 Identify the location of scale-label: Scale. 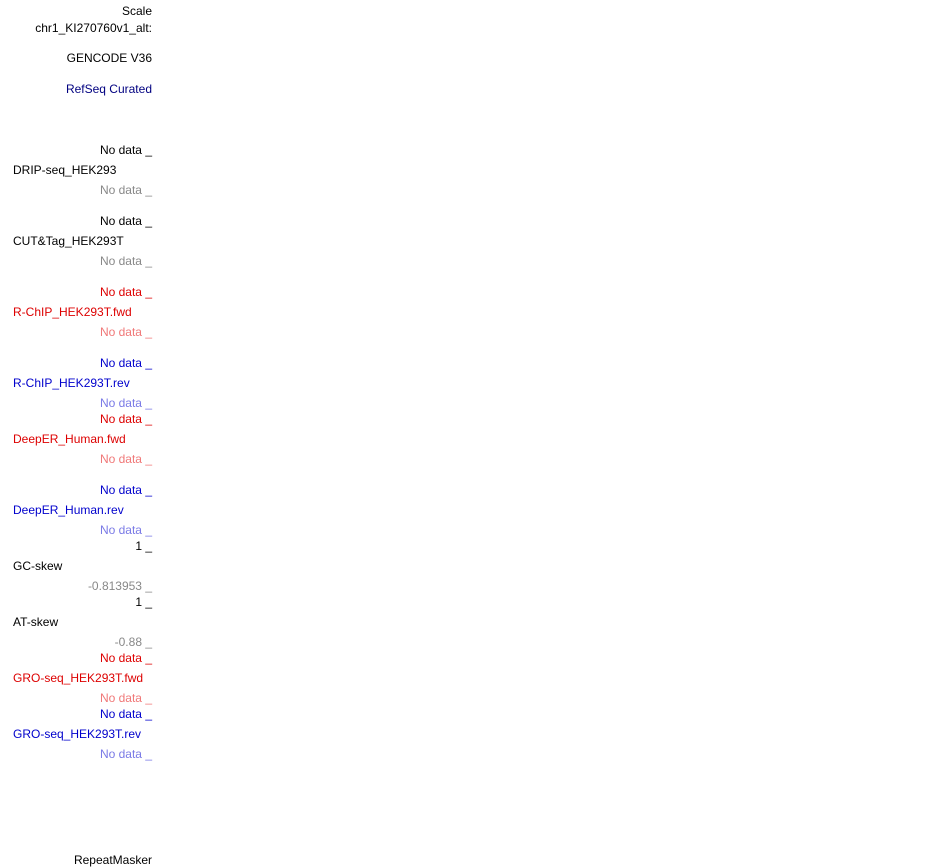
(136, 11).